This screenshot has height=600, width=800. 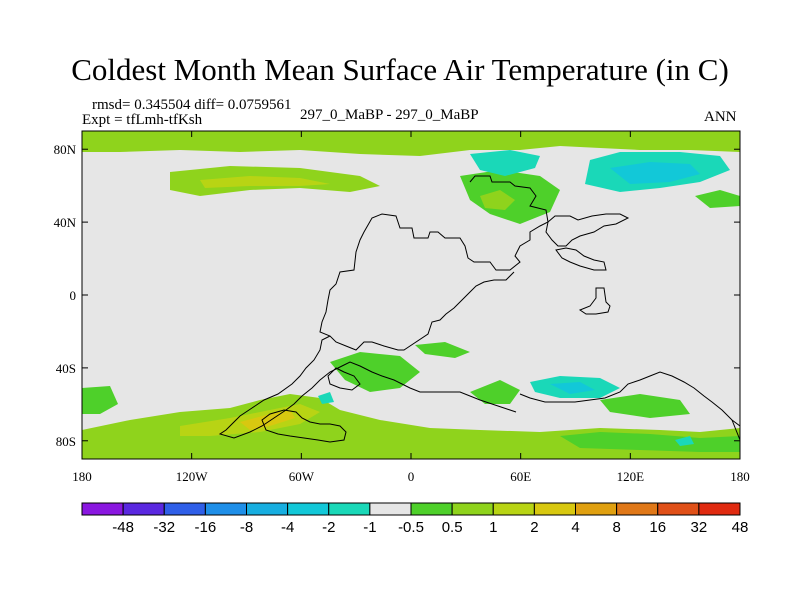 I want to click on colorbar-label: 16, so click(x=657, y=527).